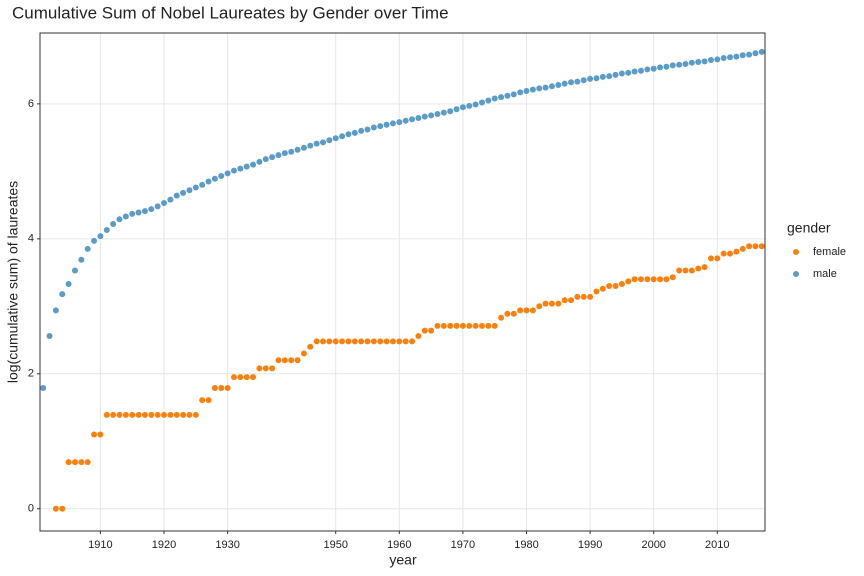 The height and width of the screenshot is (576, 864). Describe the element at coordinates (526, 545) in the screenshot. I see `x-tick-label: 1980` at that location.